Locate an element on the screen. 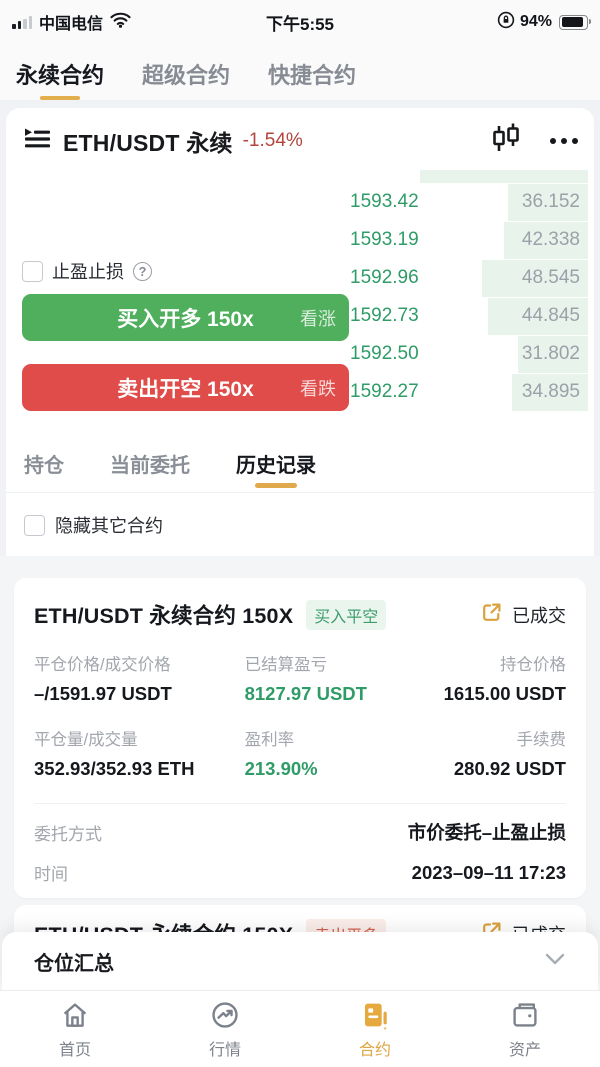 The width and height of the screenshot is (600, 1067). buy-long-label: 买入开多 150x is located at coordinates (185, 319).